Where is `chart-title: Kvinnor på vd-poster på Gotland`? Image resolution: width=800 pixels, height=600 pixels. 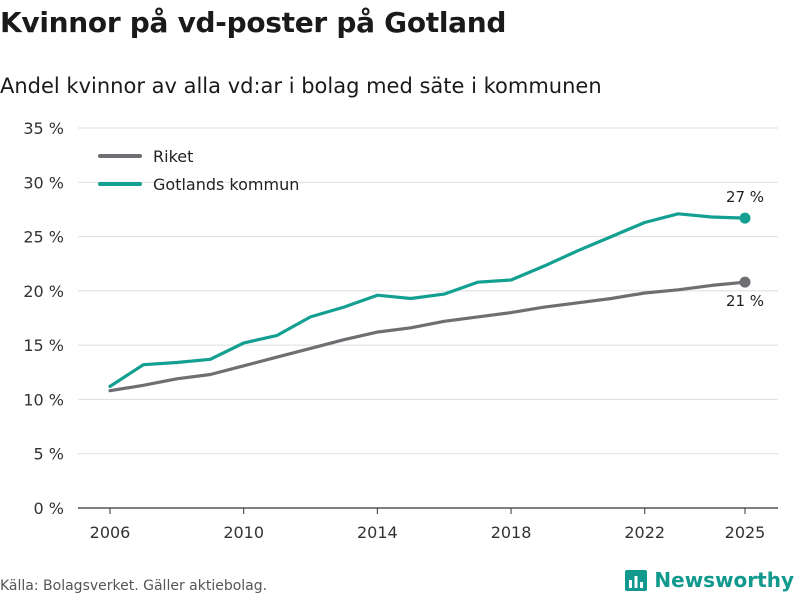 chart-title: Kvinnor på vd-poster på Gotland is located at coordinates (253, 22).